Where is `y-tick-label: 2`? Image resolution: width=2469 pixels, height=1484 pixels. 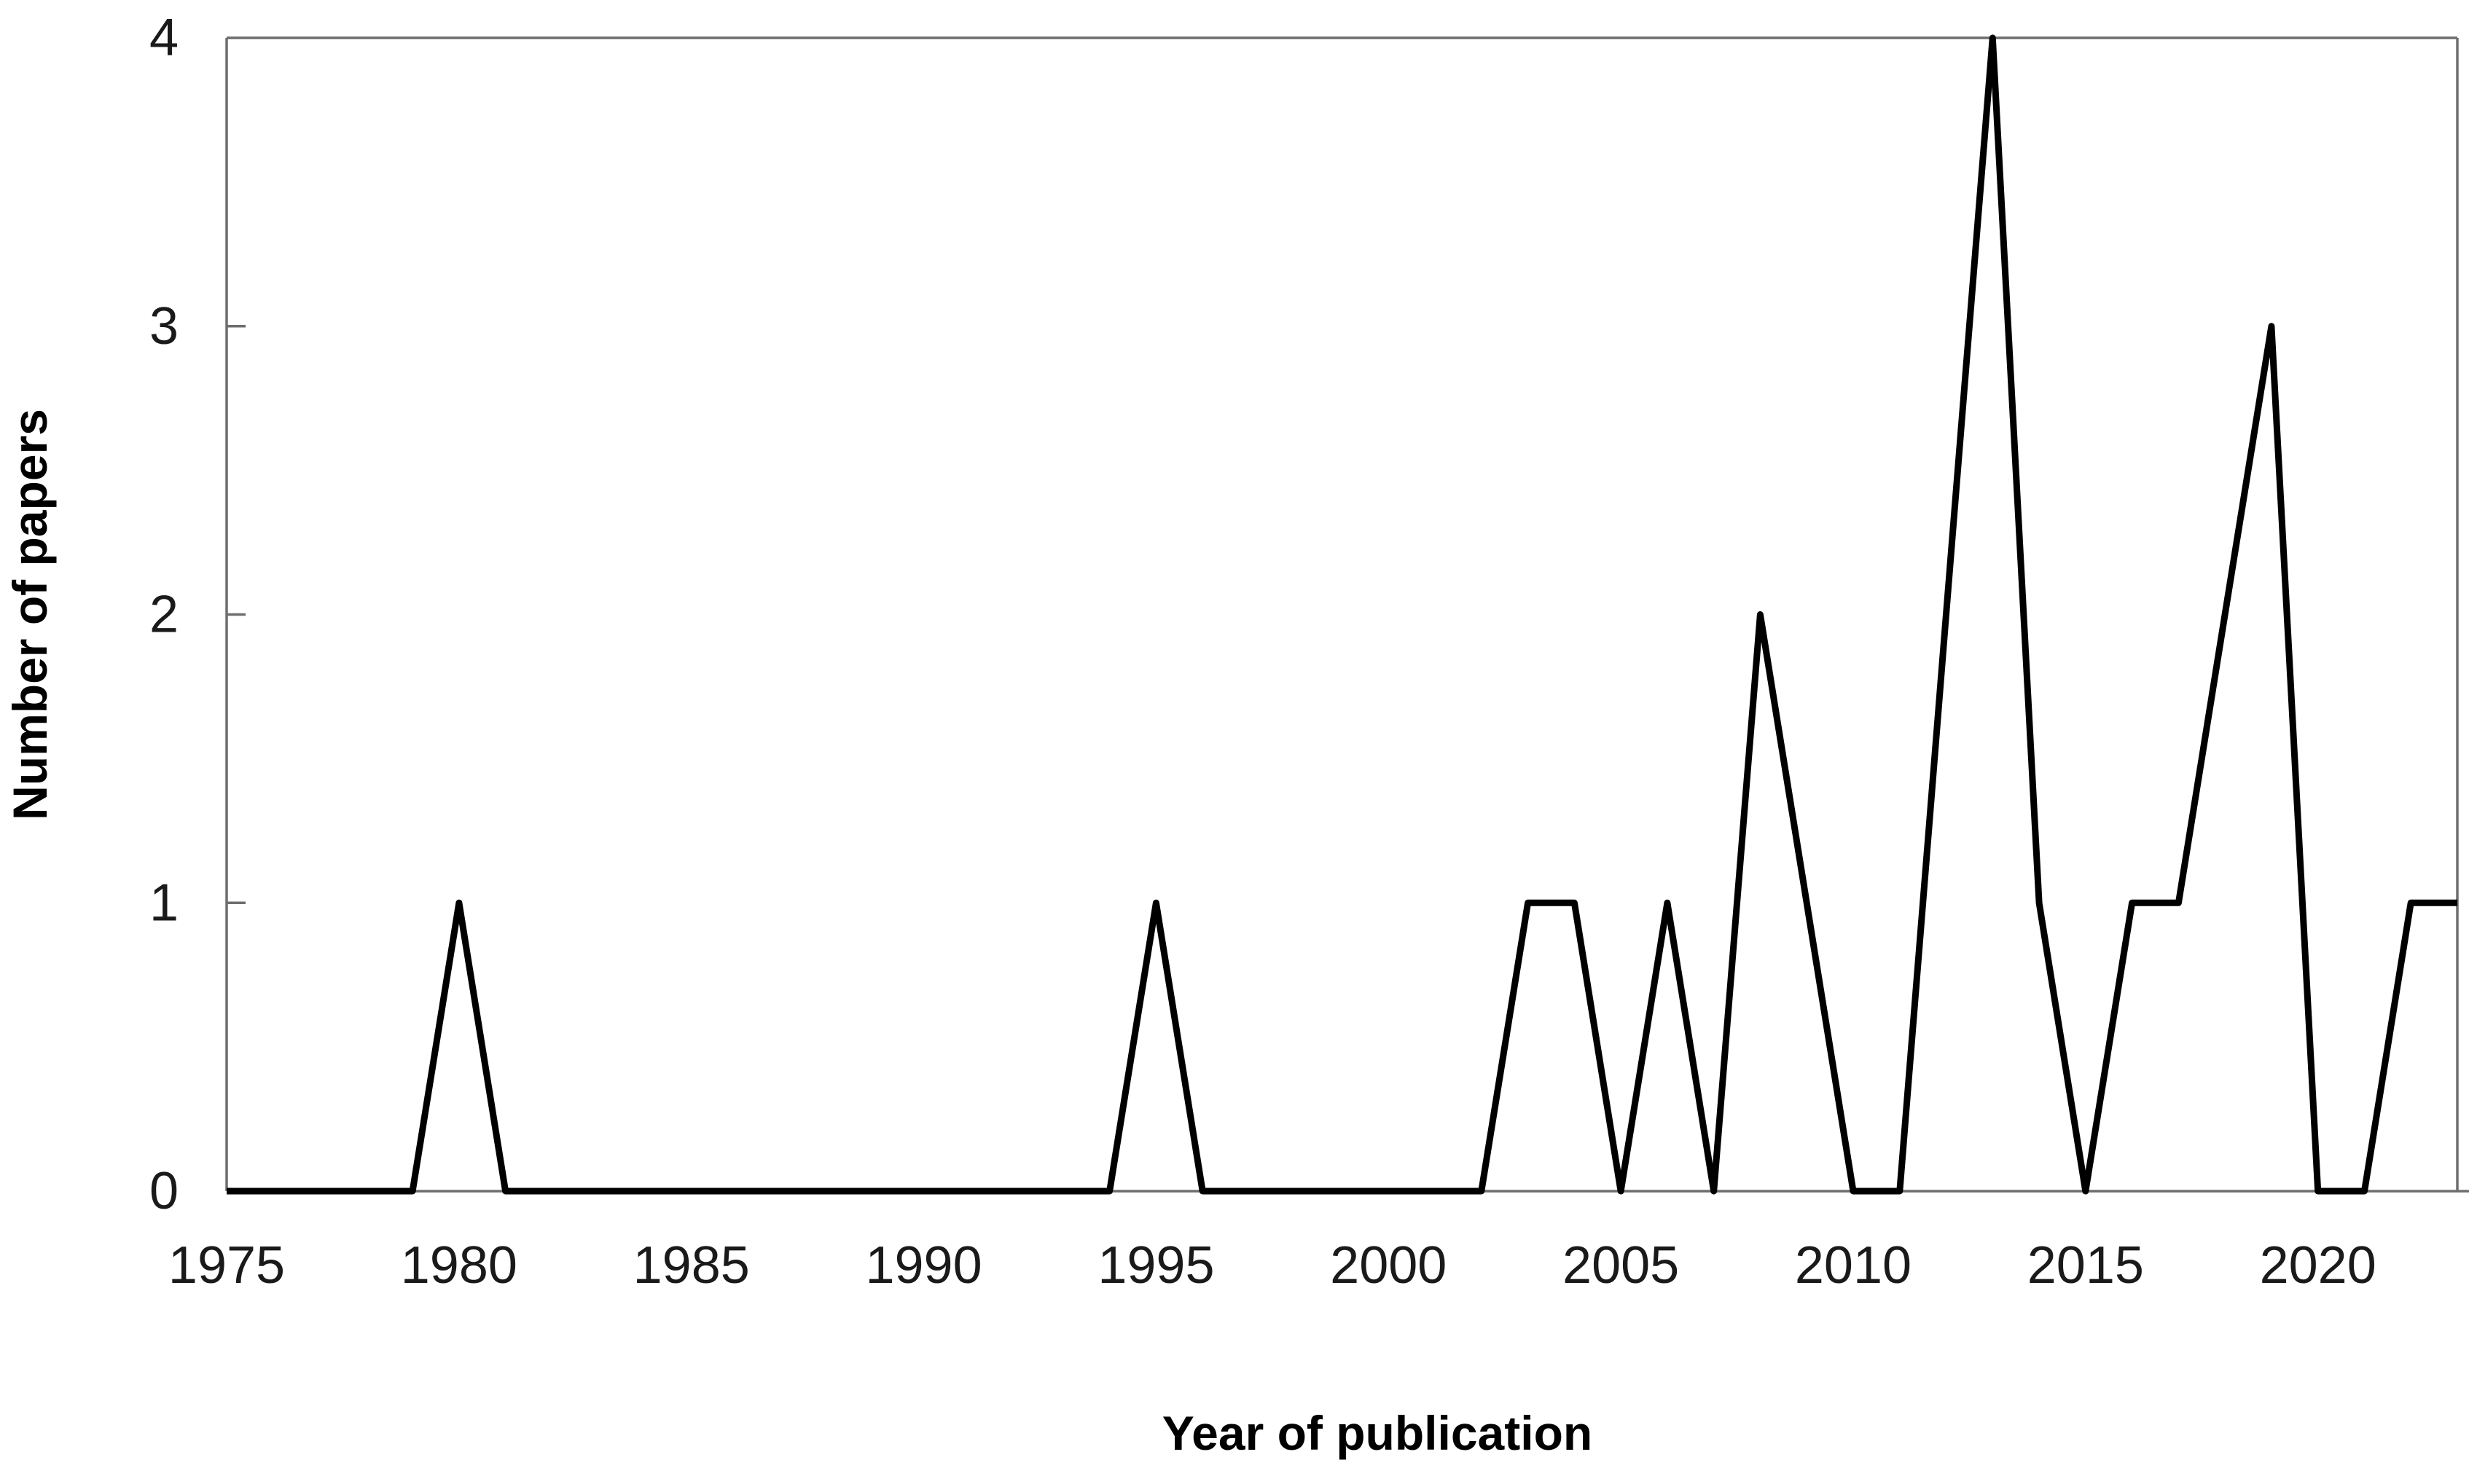 y-tick-label: 2 is located at coordinates (164, 615).